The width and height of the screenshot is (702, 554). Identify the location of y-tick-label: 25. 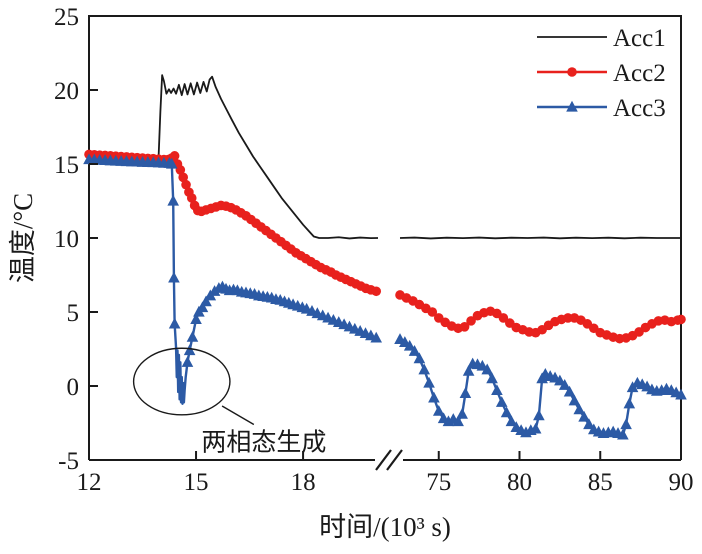
(66, 17).